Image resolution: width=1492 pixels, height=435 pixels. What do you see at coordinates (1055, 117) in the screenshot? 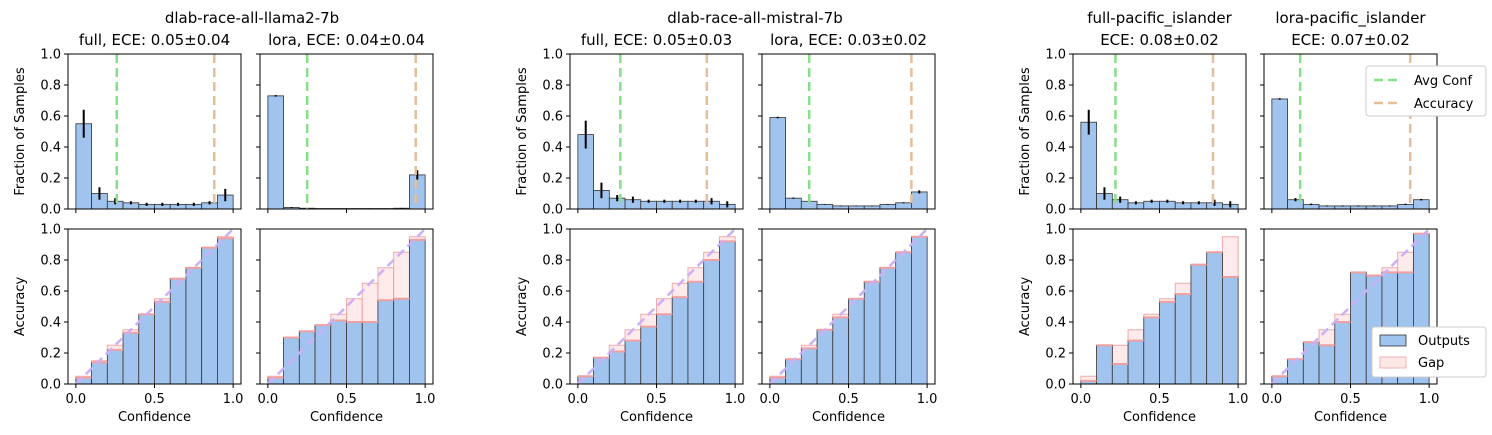
I see `hist-ytick-label: 0.6` at bounding box center [1055, 117].